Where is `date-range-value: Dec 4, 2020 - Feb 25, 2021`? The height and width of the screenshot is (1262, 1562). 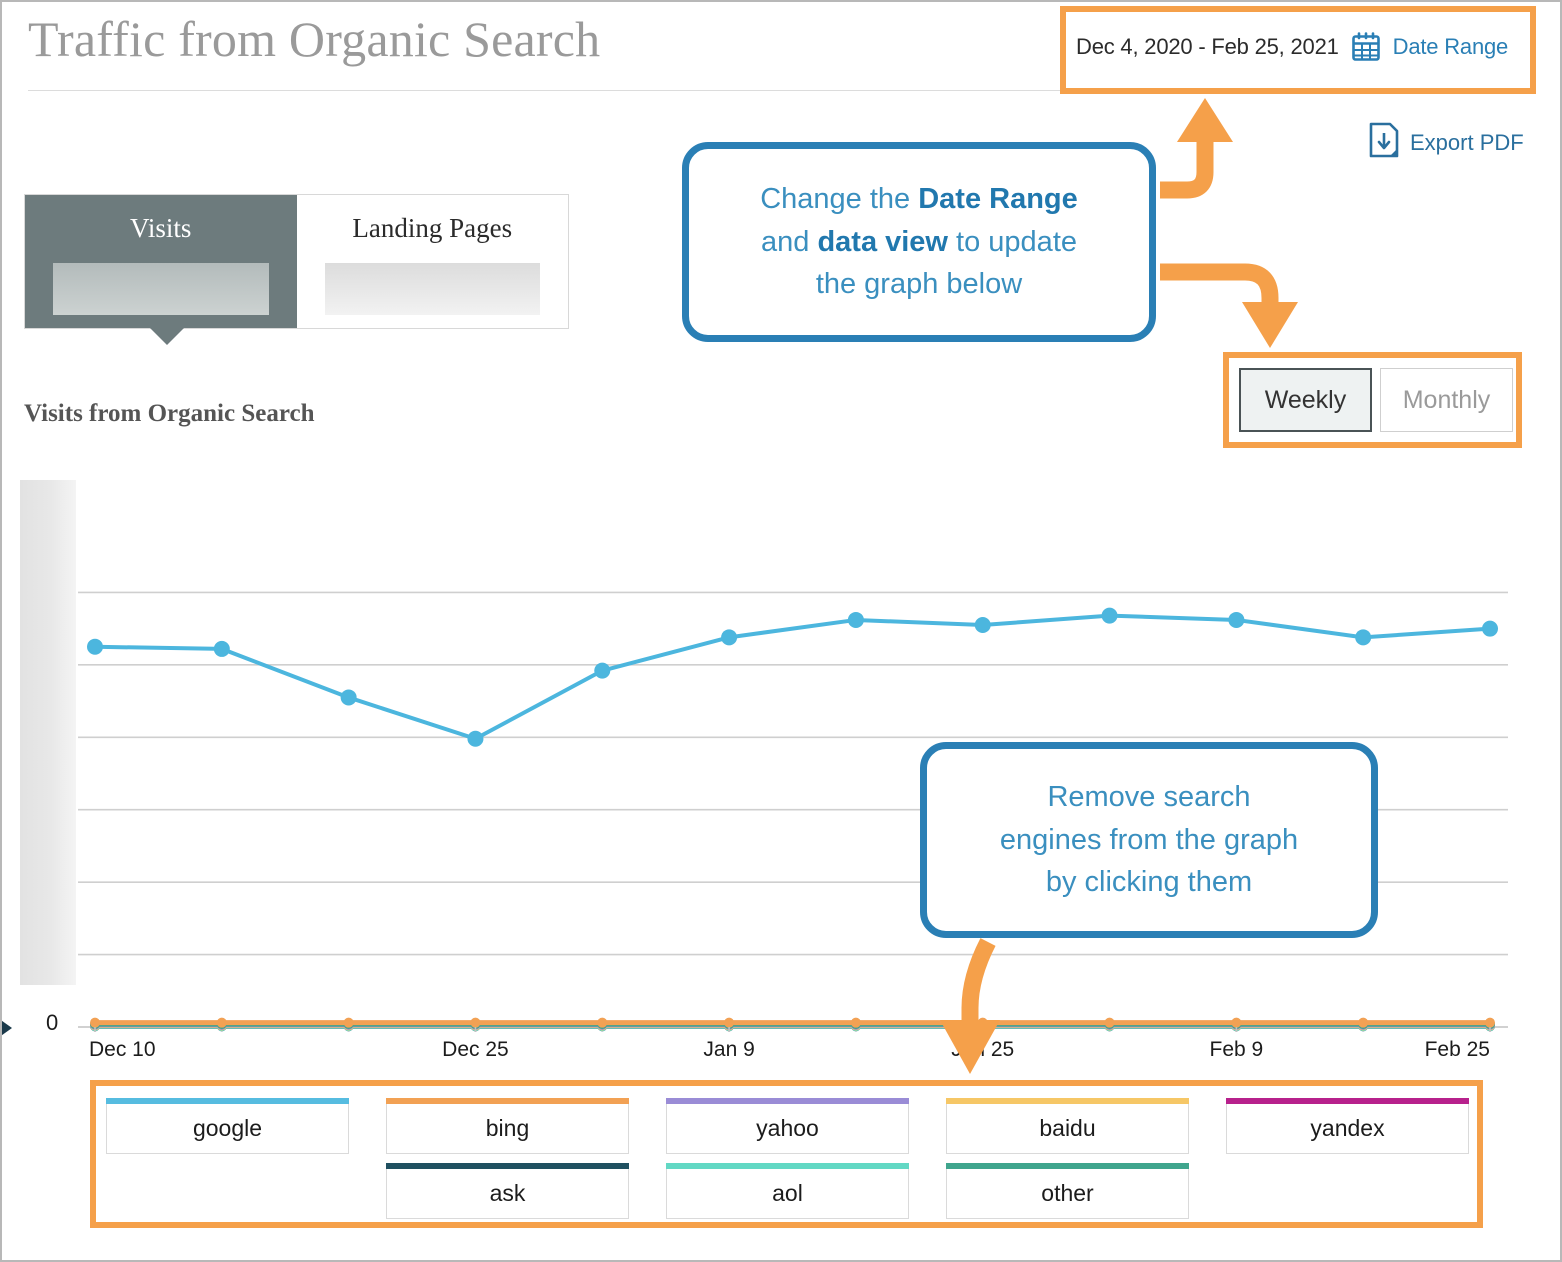
date-range-value: Dec 4, 2020 - Feb 25, 2021 is located at coordinates (1207, 46).